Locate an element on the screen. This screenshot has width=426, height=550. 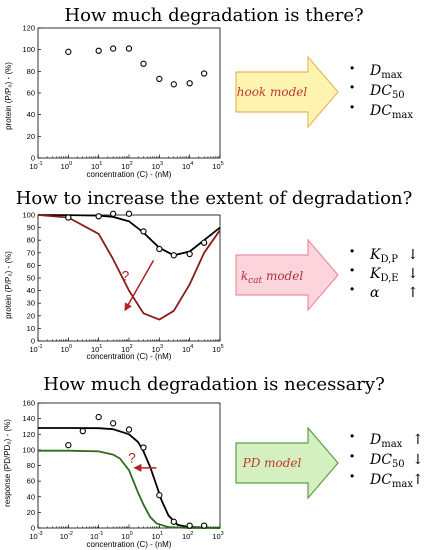
output-list: • Dmax ↑ • DC50 ↓ • DCmax ↑ is located at coordinates (387, 459).